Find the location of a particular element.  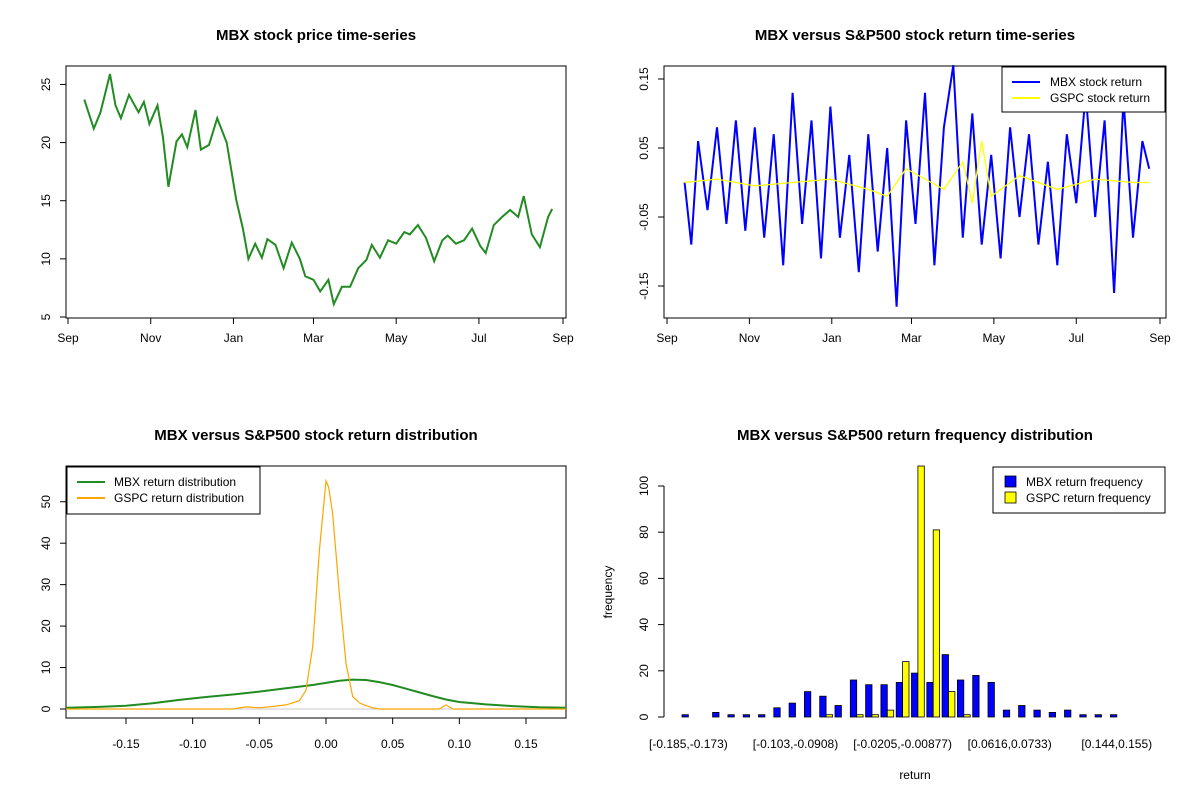

x-tick-label: [0.0616,0.0733) is located at coordinates (1010, 744).